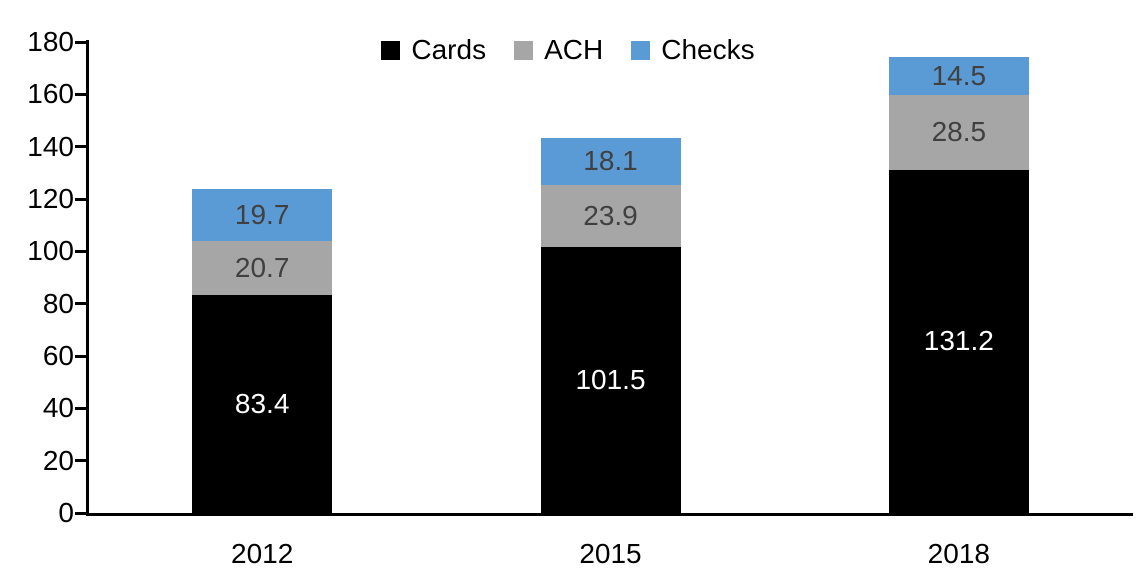 This screenshot has width=1136, height=588. I want to click on data-label-ach-2015: 23.9, so click(610, 216).